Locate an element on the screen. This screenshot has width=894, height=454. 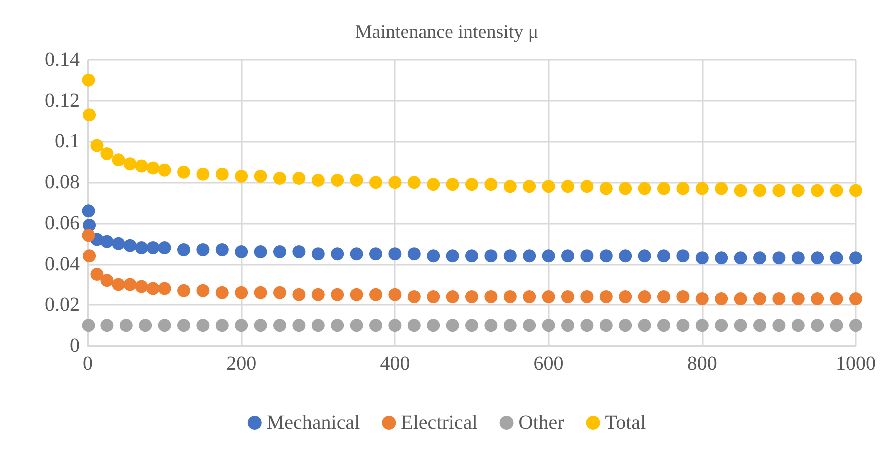
y-tick-label: 0.12 is located at coordinates (62, 101).